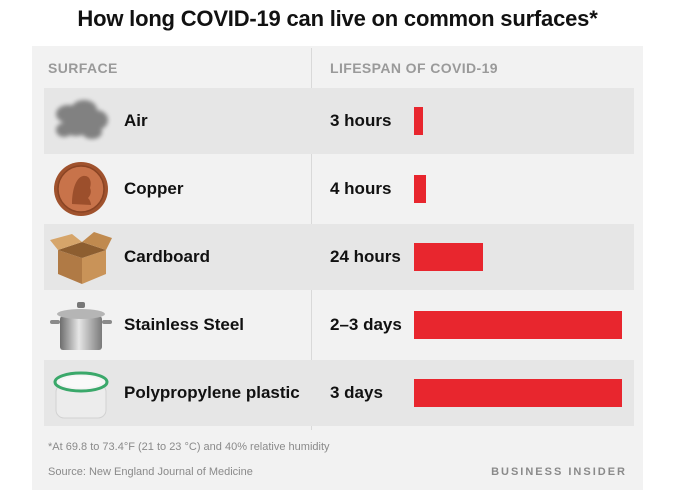  What do you see at coordinates (81, 189) in the screenshot?
I see `penny-coin-icon` at bounding box center [81, 189].